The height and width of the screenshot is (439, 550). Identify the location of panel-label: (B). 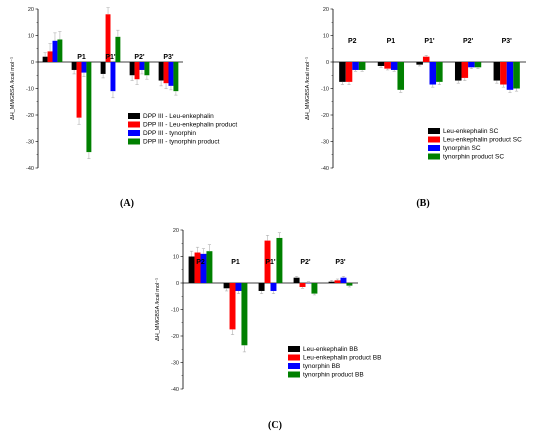
(422, 203).